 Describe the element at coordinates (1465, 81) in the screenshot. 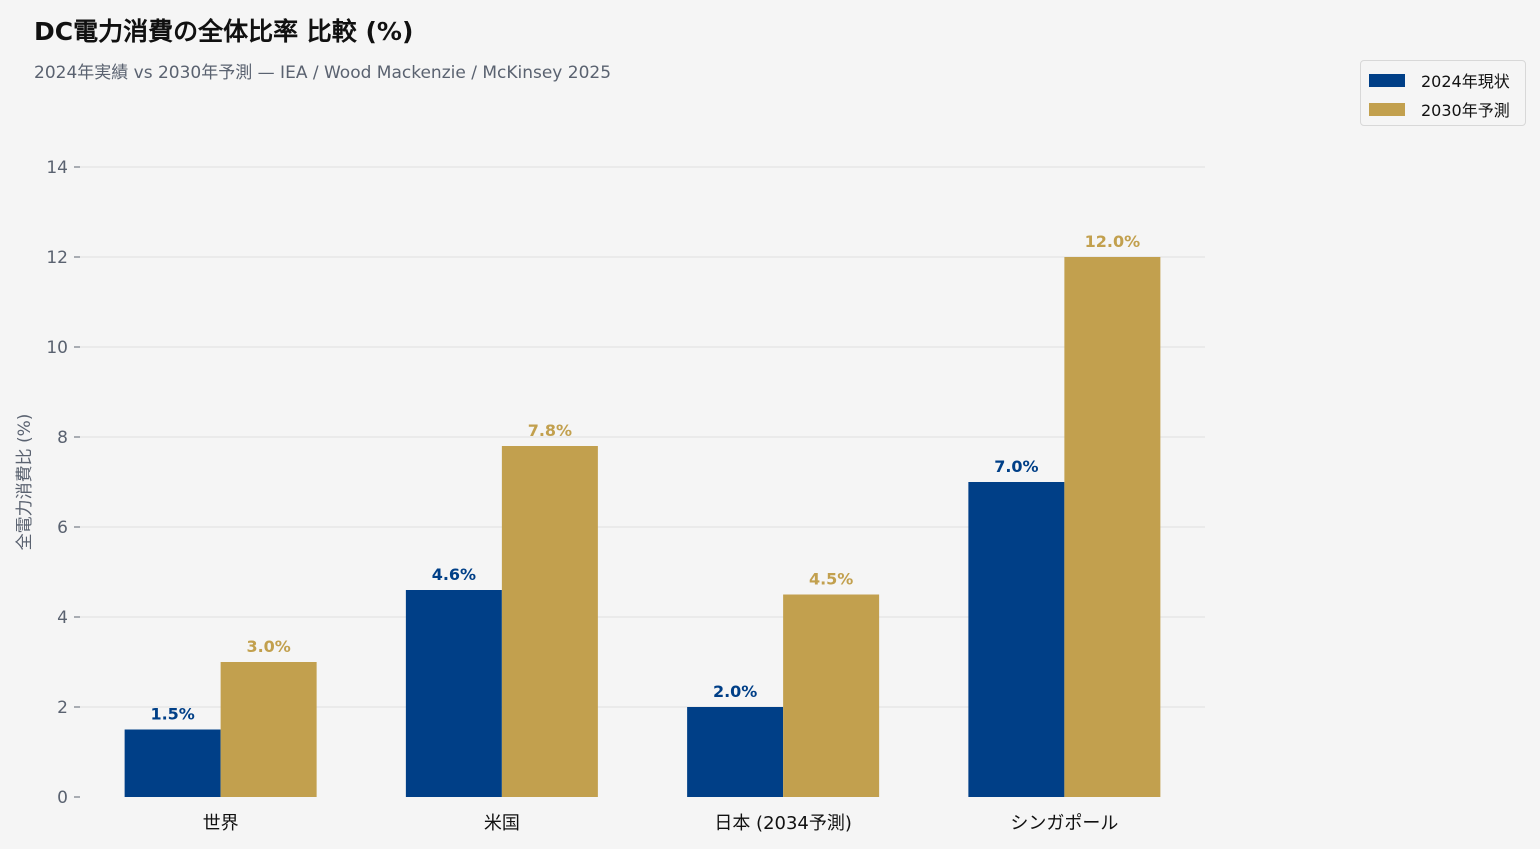

I see `legend-label: 2024年現状` at that location.